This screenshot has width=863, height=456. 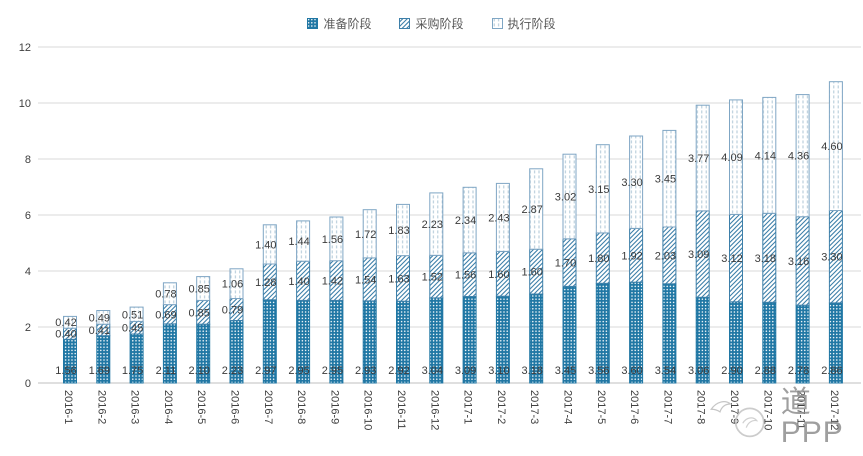 What do you see at coordinates (432, 371) in the screenshot?
I see `value-label: 3.04` at bounding box center [432, 371].